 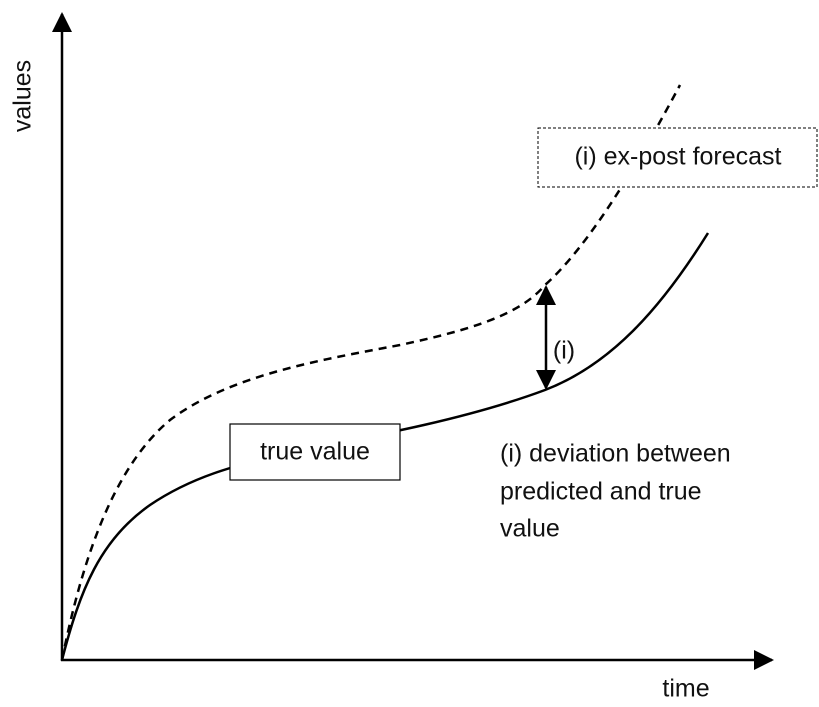 I want to click on true-value-label: true value, so click(x=315, y=452).